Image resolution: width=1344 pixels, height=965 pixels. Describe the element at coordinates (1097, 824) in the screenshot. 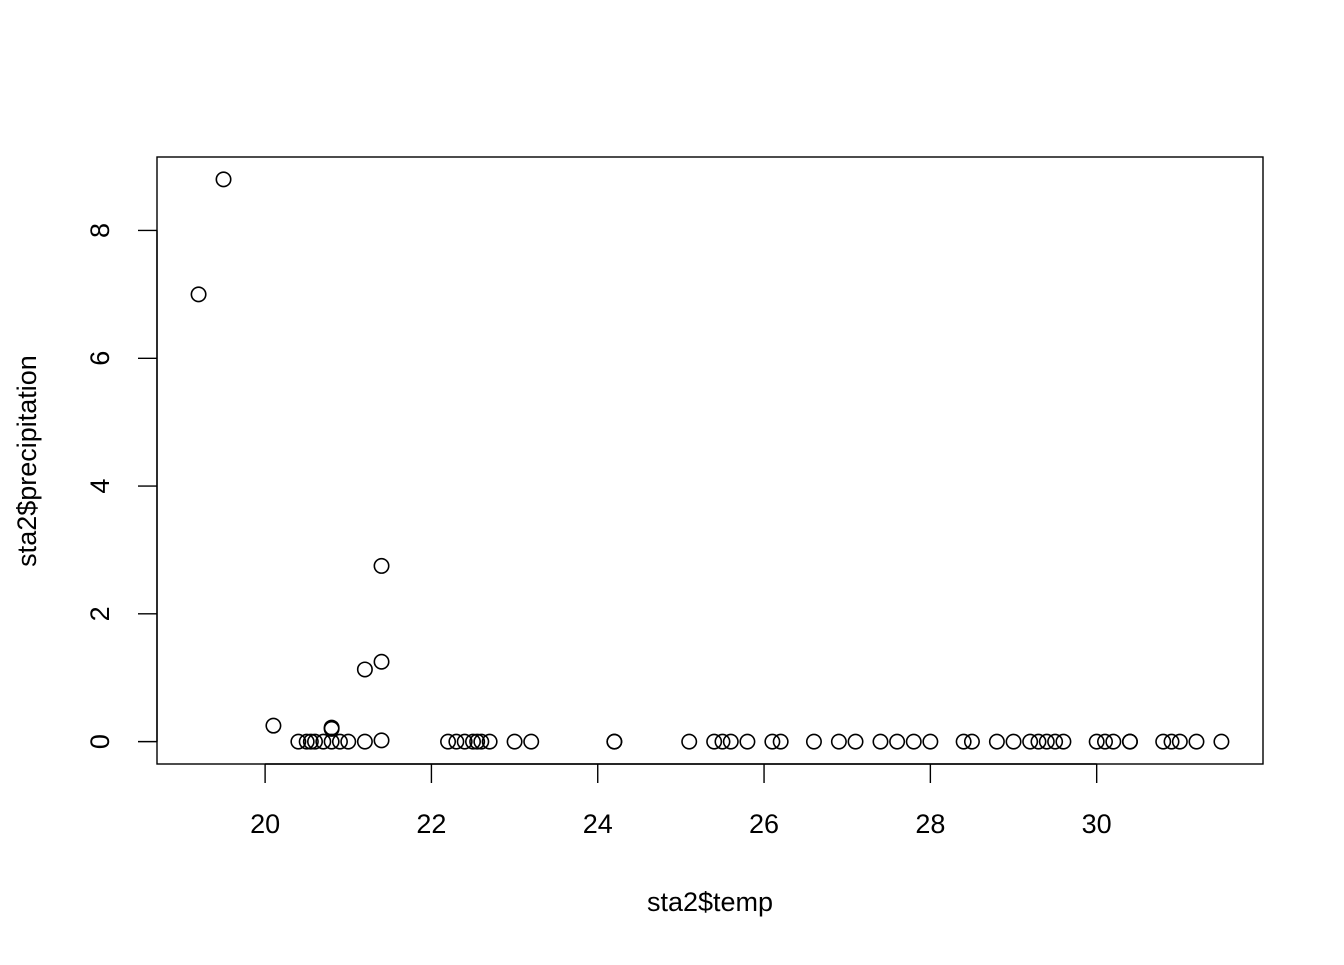

I see `x-tick-label: 30` at that location.